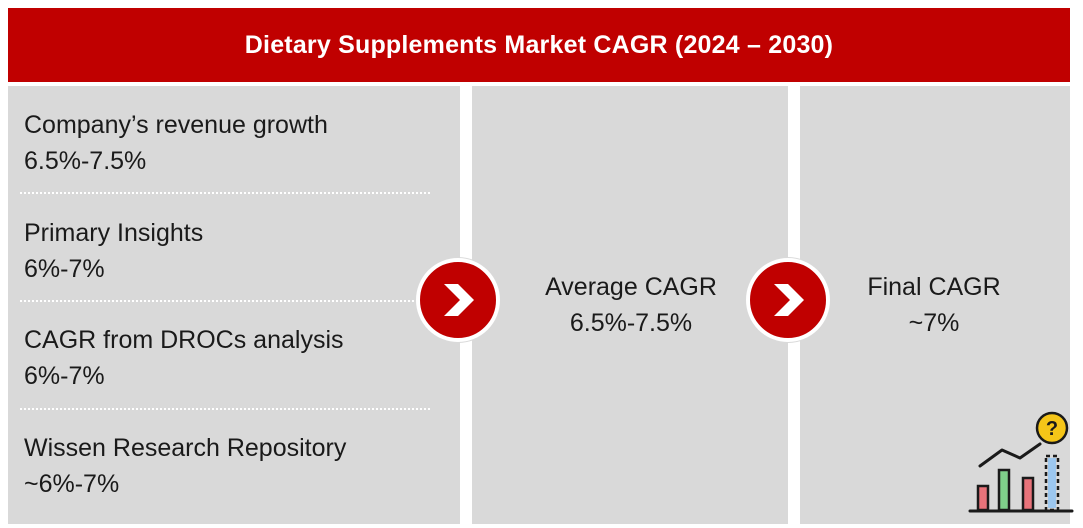 The width and height of the screenshot is (1083, 528). What do you see at coordinates (185, 448) in the screenshot?
I see `source-name: Wissen Research Repository` at bounding box center [185, 448].